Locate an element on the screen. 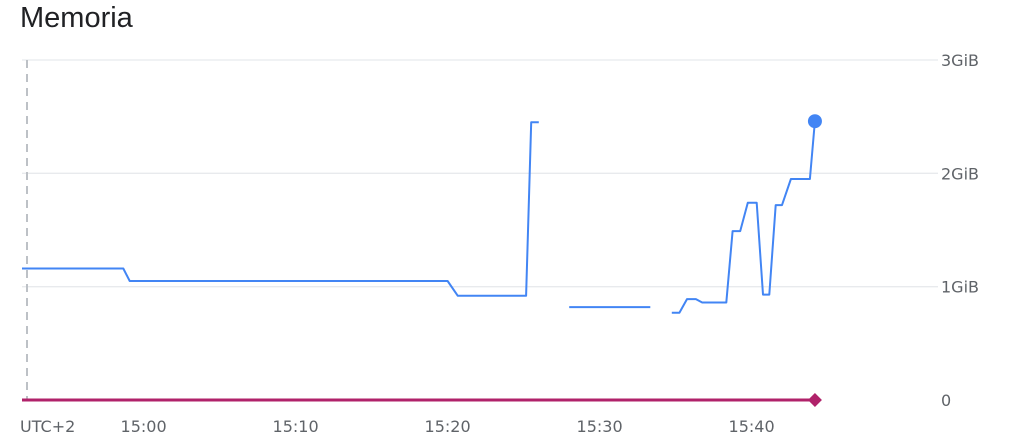 The height and width of the screenshot is (440, 1026). chart-title: Memoria is located at coordinates (76, 18).